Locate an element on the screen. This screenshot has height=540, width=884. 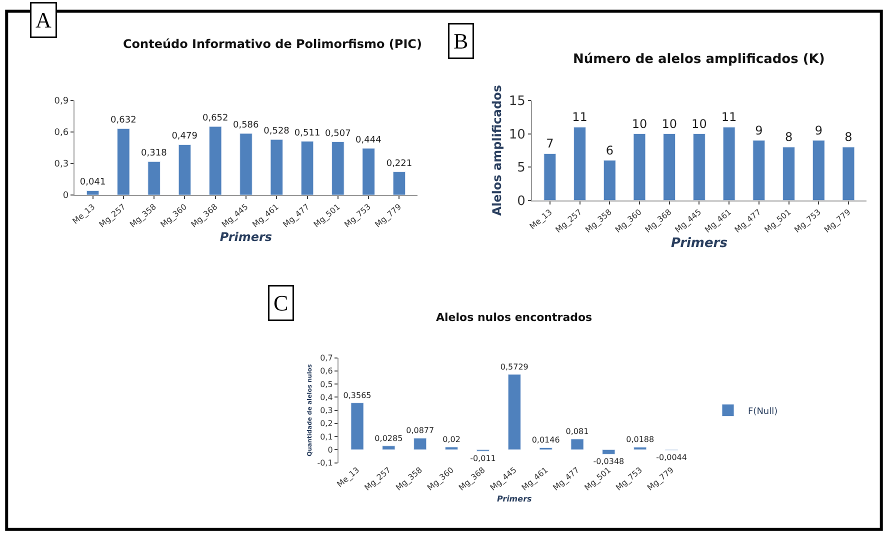
chart-title: Número de alelos amplificados (K) is located at coordinates (699, 59).